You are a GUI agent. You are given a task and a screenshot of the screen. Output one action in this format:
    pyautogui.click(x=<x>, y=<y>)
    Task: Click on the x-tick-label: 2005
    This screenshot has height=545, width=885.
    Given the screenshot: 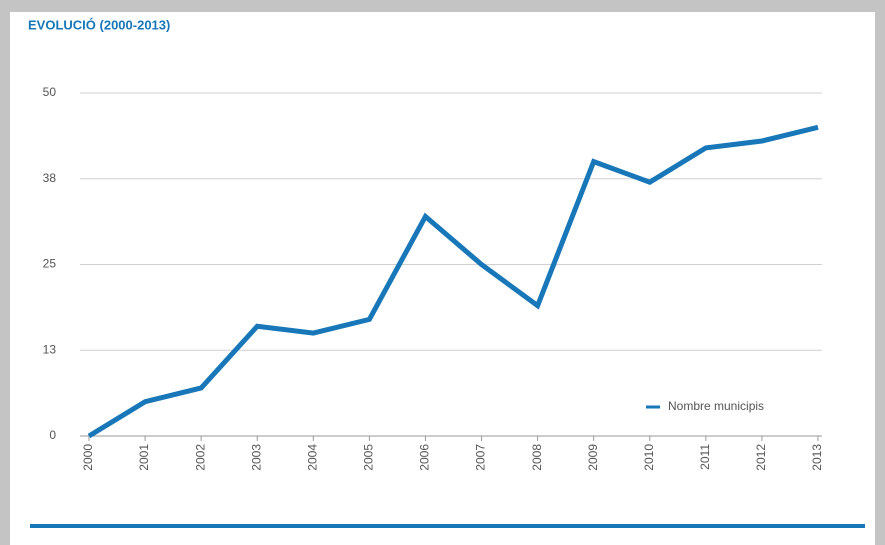 What is the action you would take?
    pyautogui.click(x=369, y=457)
    